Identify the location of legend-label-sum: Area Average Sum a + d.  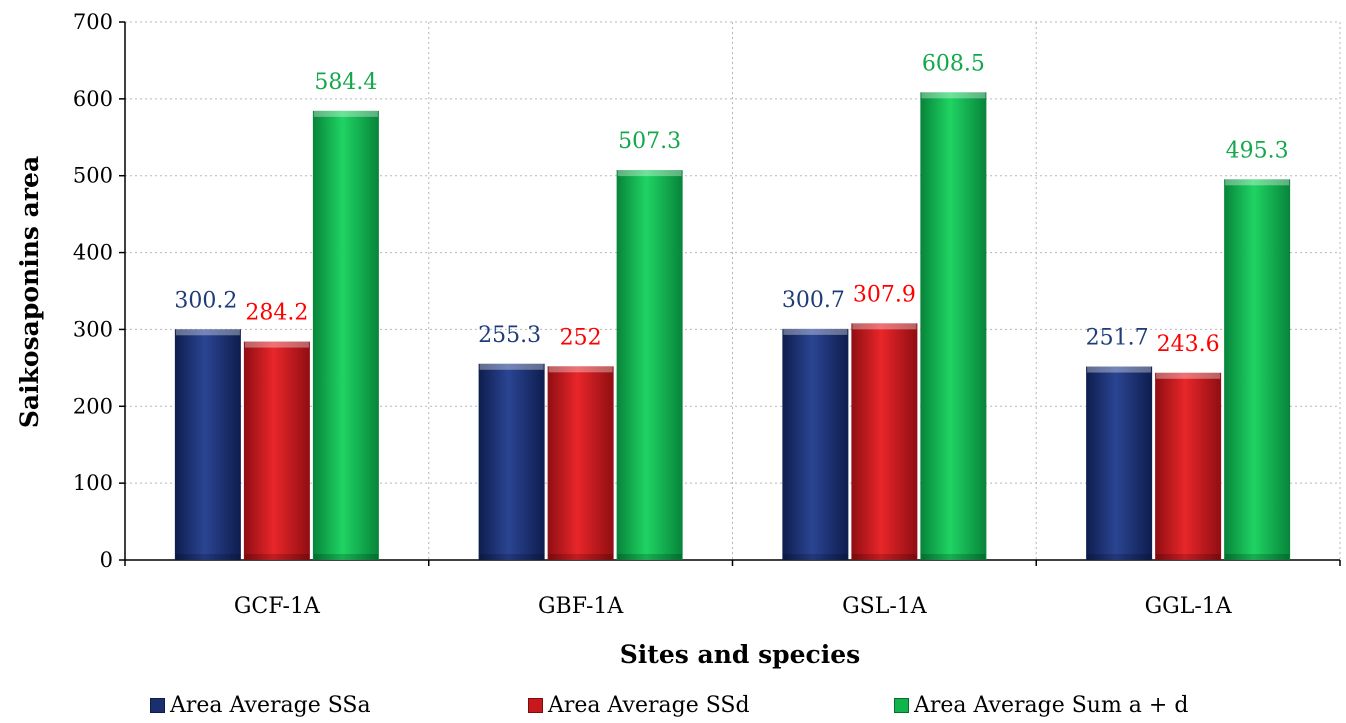
(1051, 705).